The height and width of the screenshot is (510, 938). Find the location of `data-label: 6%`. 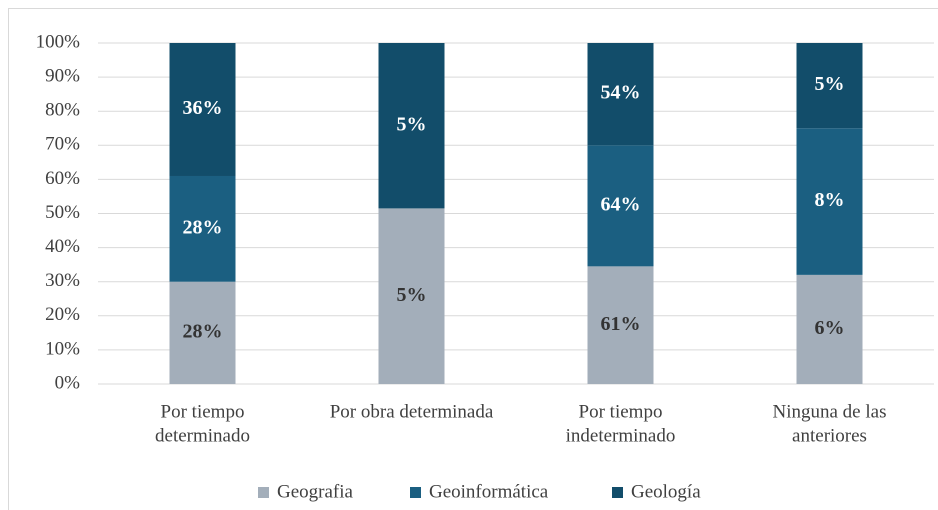

data-label: 6% is located at coordinates (830, 328).